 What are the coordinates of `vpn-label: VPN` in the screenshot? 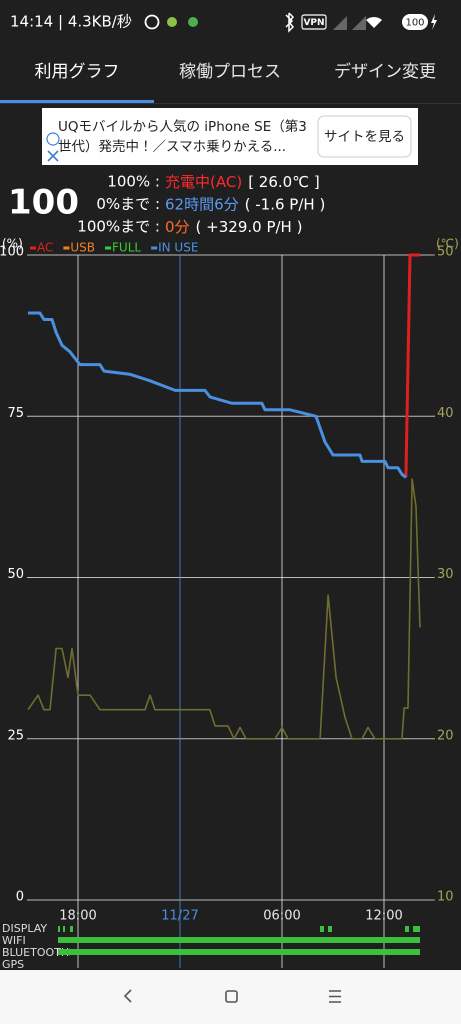 It's located at (313, 23).